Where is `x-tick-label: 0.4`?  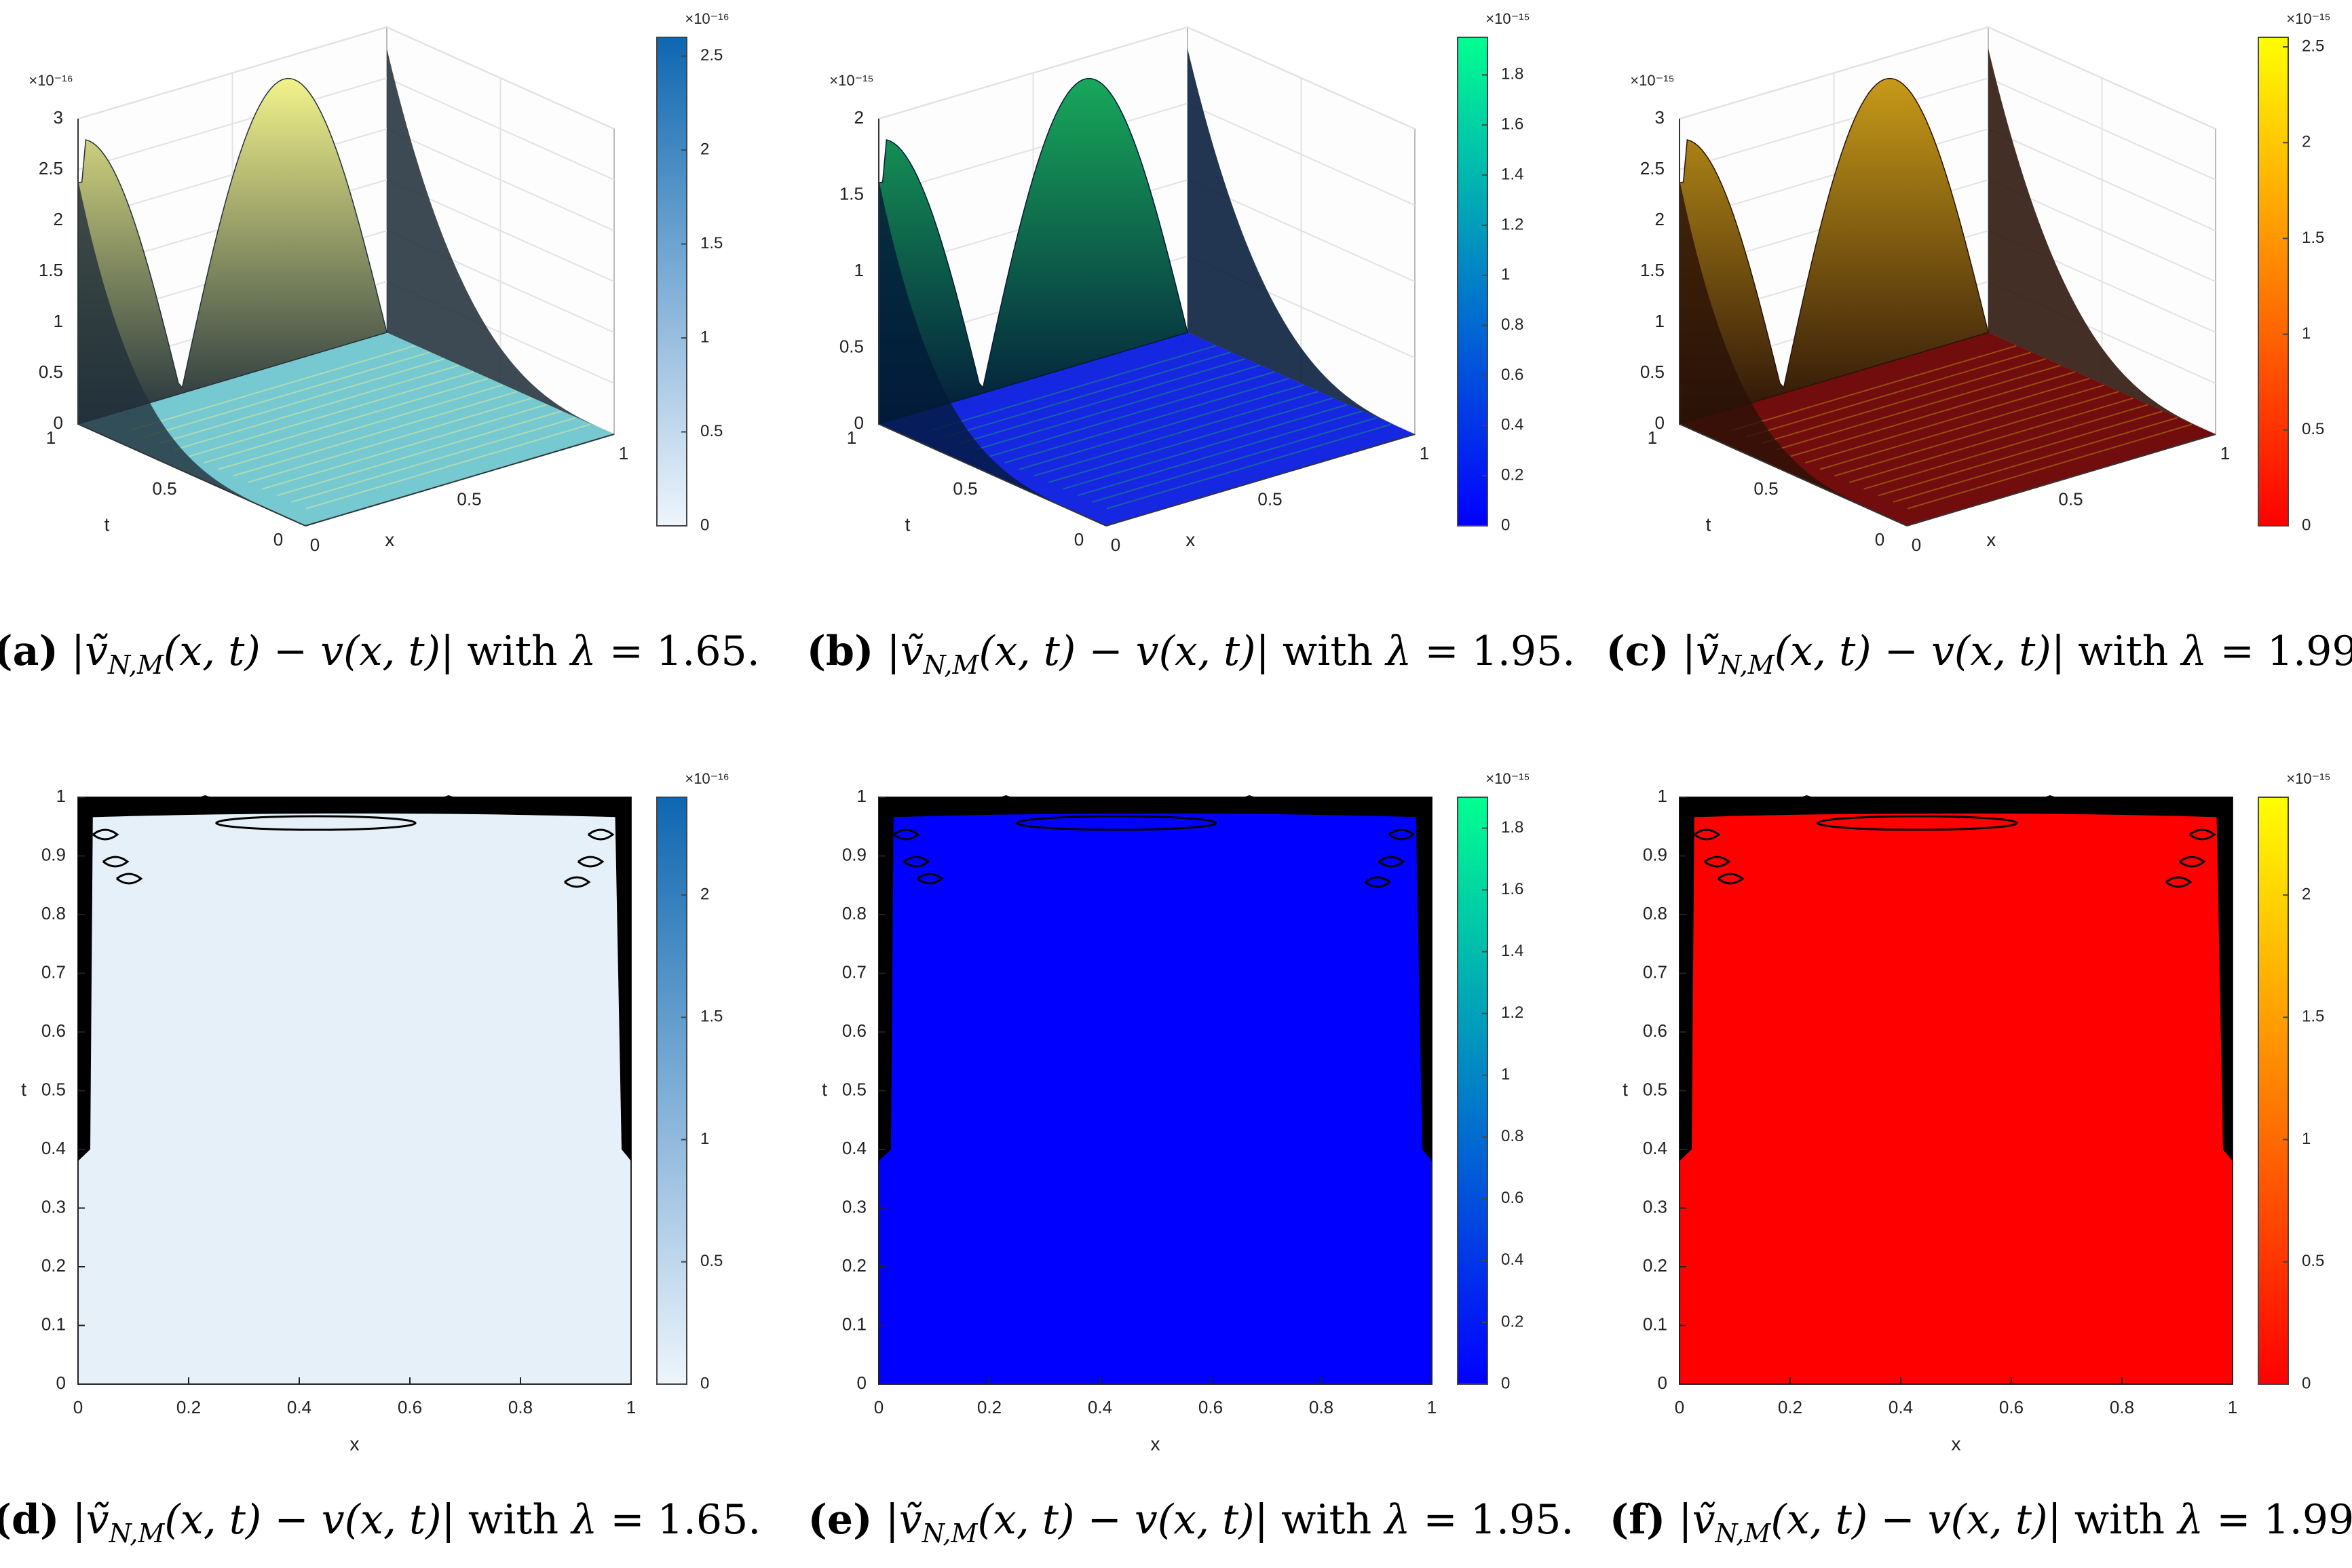
x-tick-label: 0.4 is located at coordinates (1100, 1407).